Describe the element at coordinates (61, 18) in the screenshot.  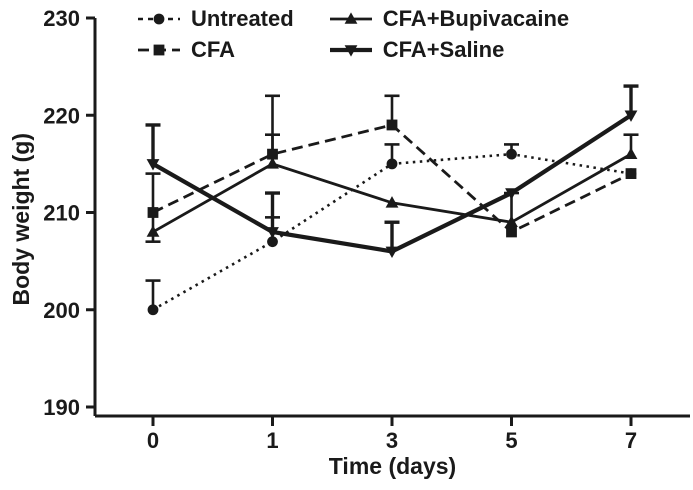
I see `y-tick-label: 230` at that location.